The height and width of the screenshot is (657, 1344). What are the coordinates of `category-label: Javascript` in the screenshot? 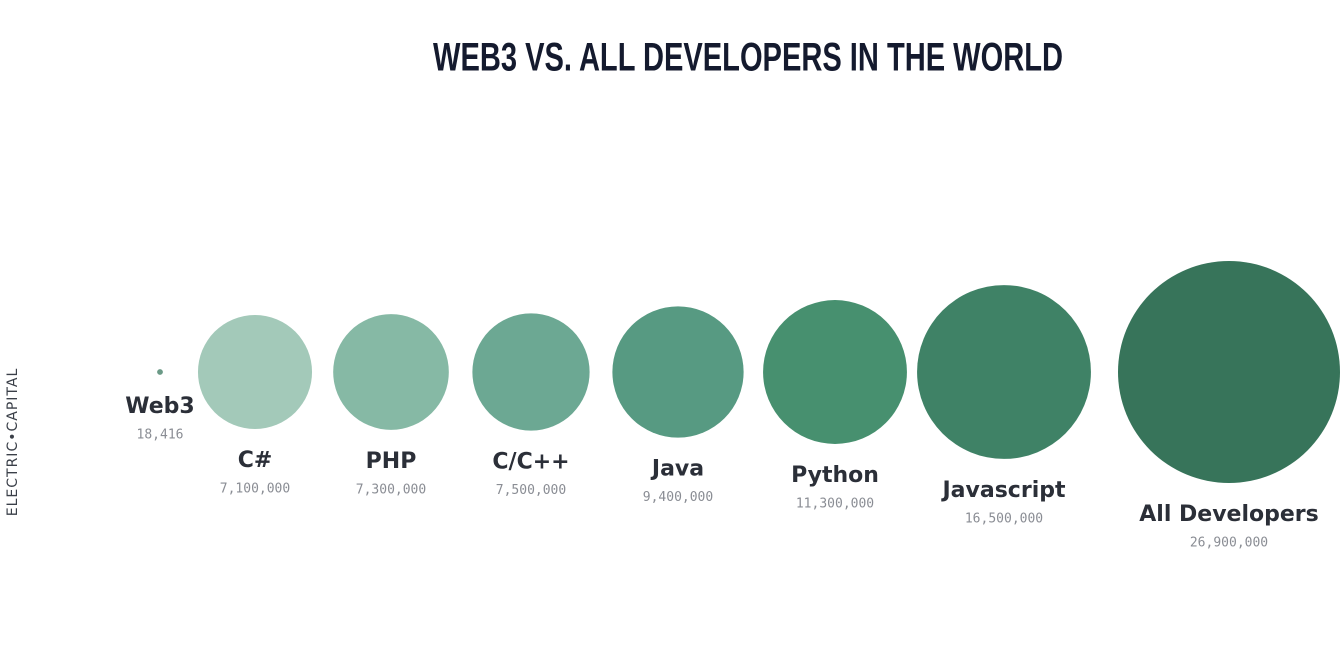 It's located at (1002, 490).